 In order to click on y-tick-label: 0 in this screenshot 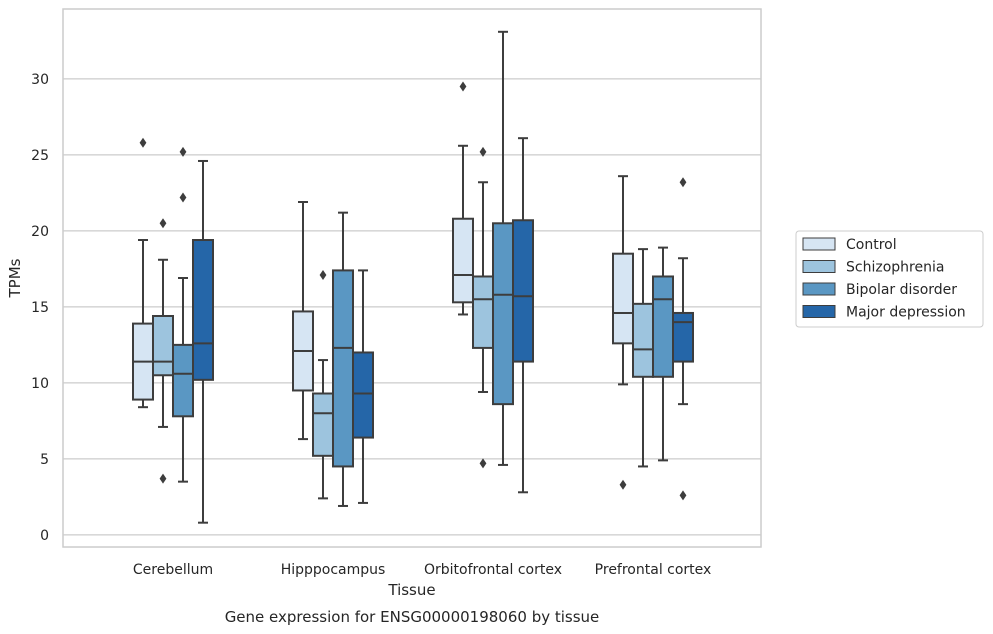, I will do `click(44, 536)`.